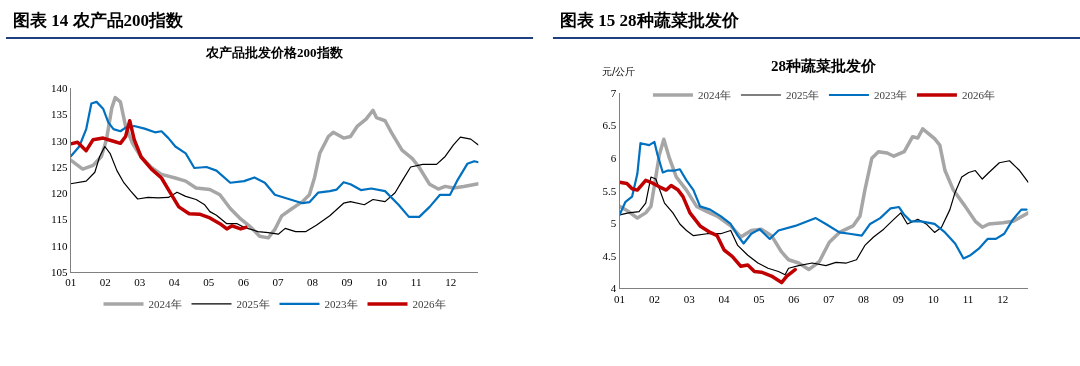  What do you see at coordinates (274, 52) in the screenshot?
I see `chart-subtitle: 农产品批发价格200指数` at bounding box center [274, 52].